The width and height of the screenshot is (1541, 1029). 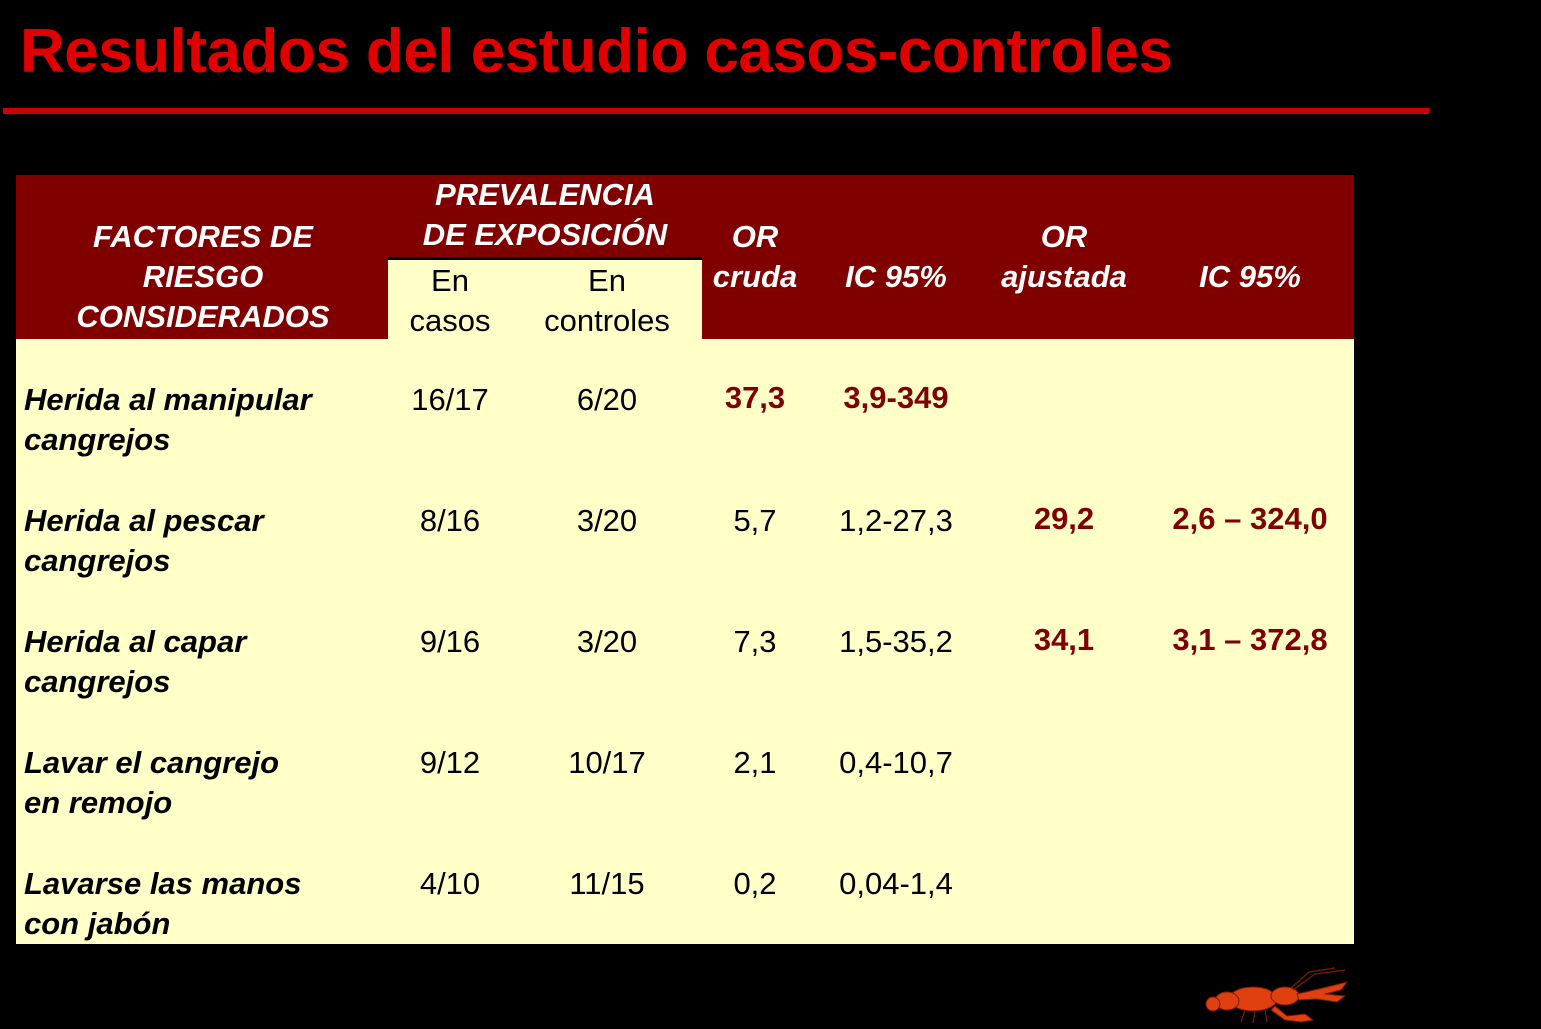 I want to click on cell-casos: 16/17, so click(x=450, y=399).